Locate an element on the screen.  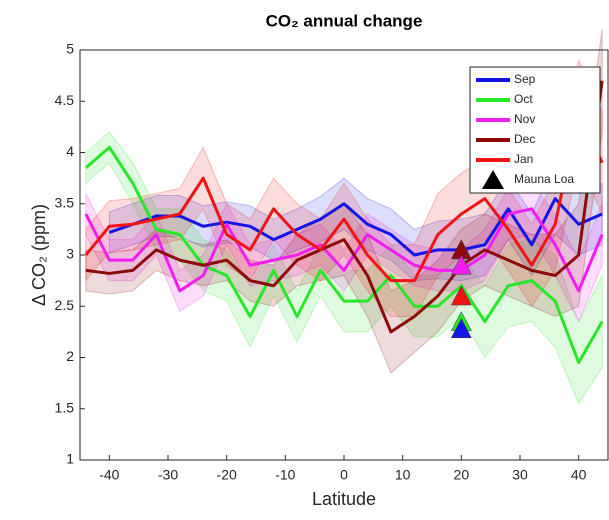
legend: Sep Oct Nov Dec Jan Mauna Loa is located at coordinates (535, 130).